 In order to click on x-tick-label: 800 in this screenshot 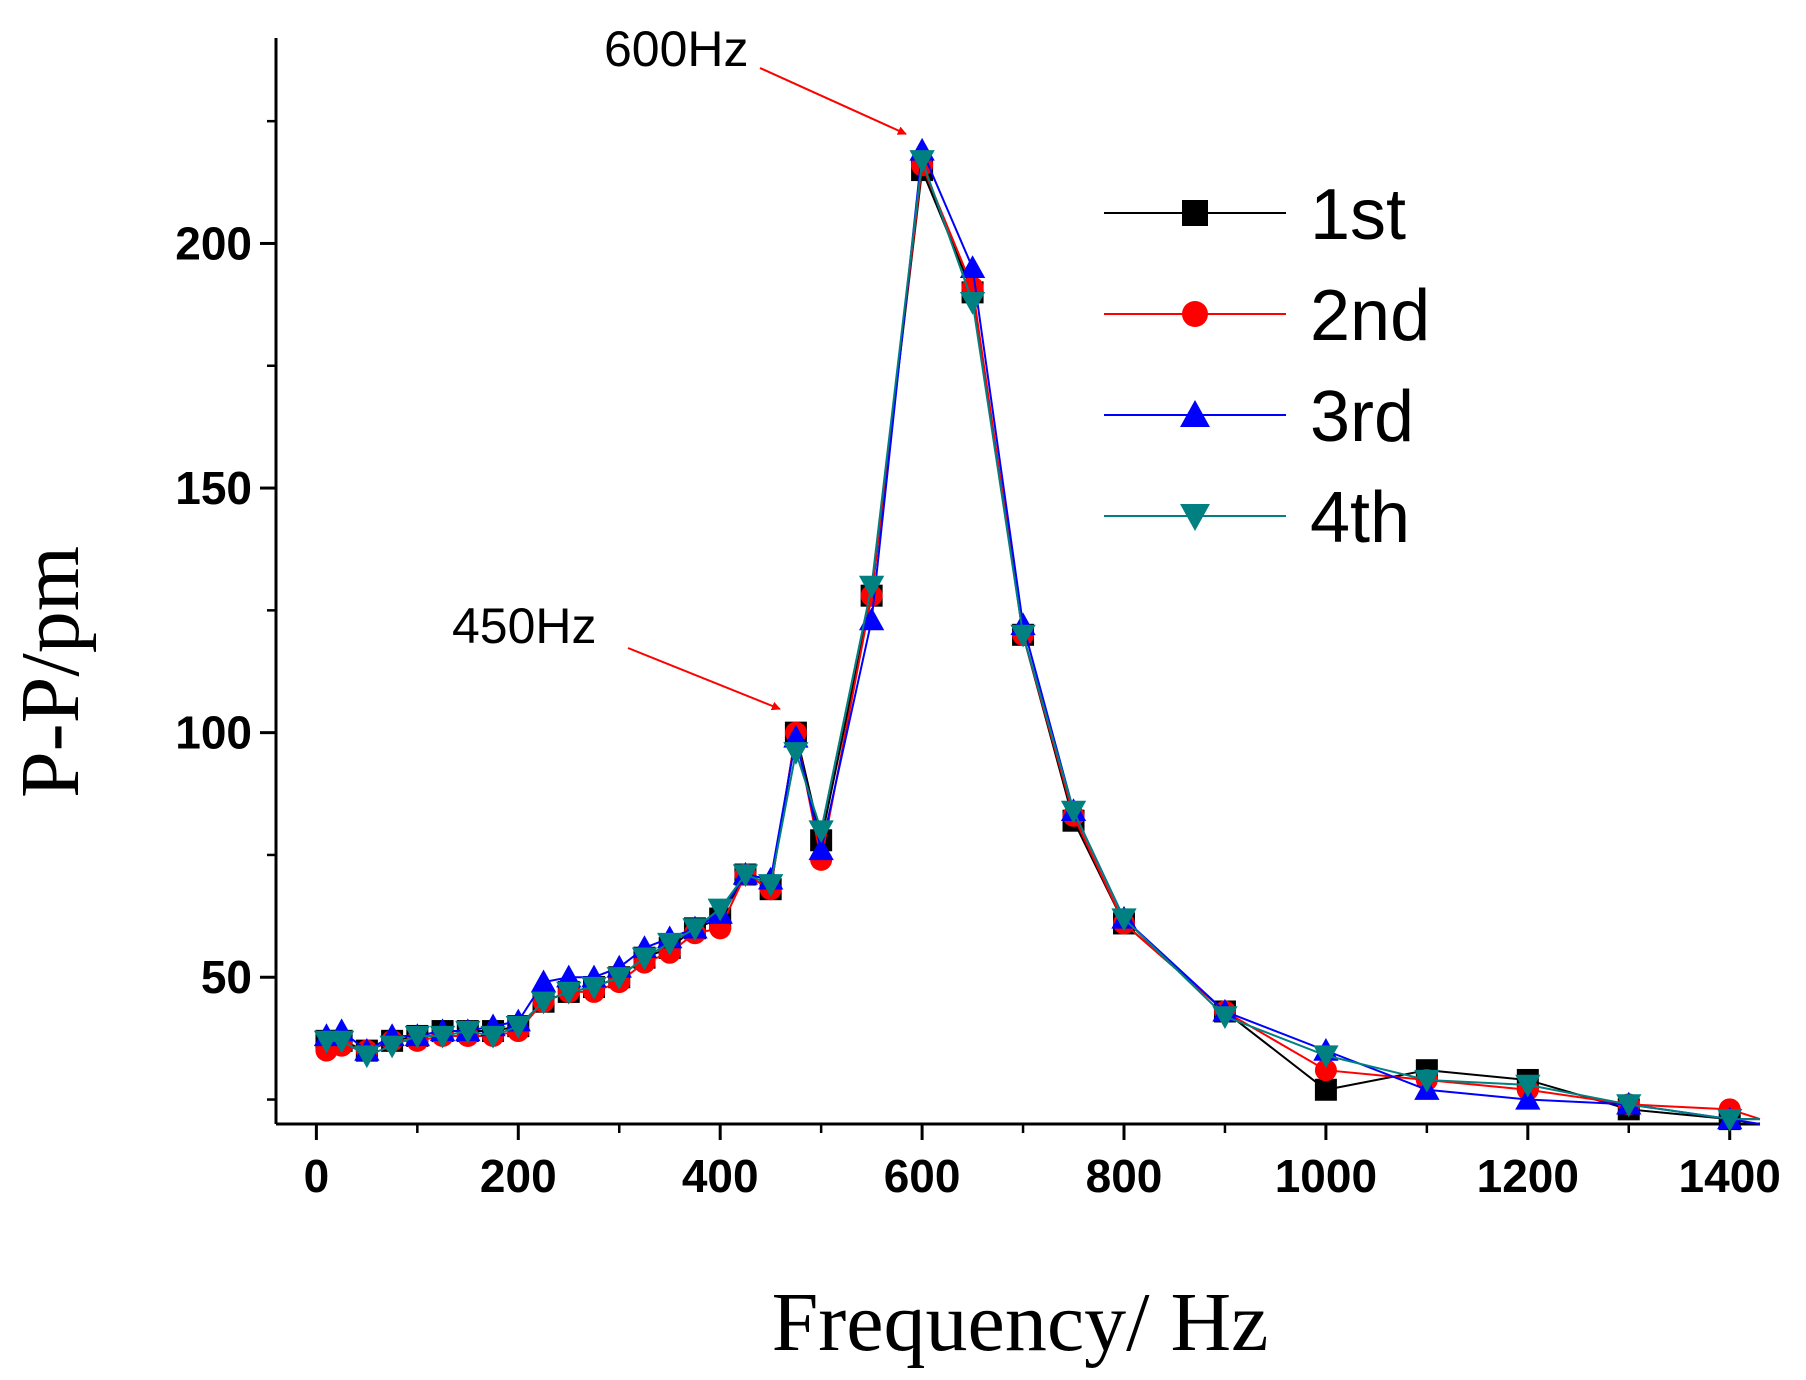, I will do `click(1124, 1176)`.